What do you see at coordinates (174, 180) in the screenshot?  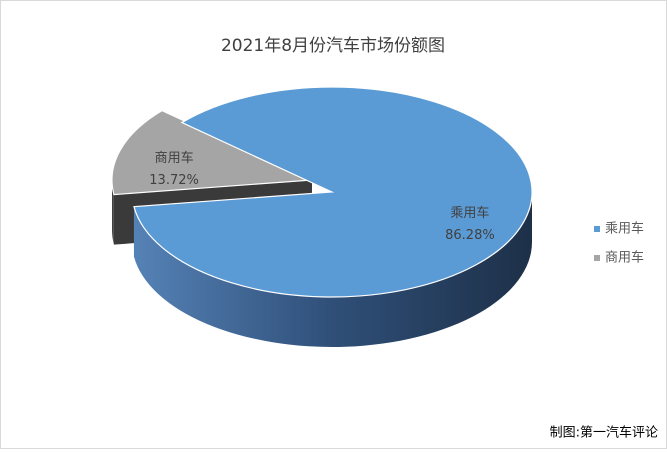 I see `slice-value-label: 13.72%` at bounding box center [174, 180].